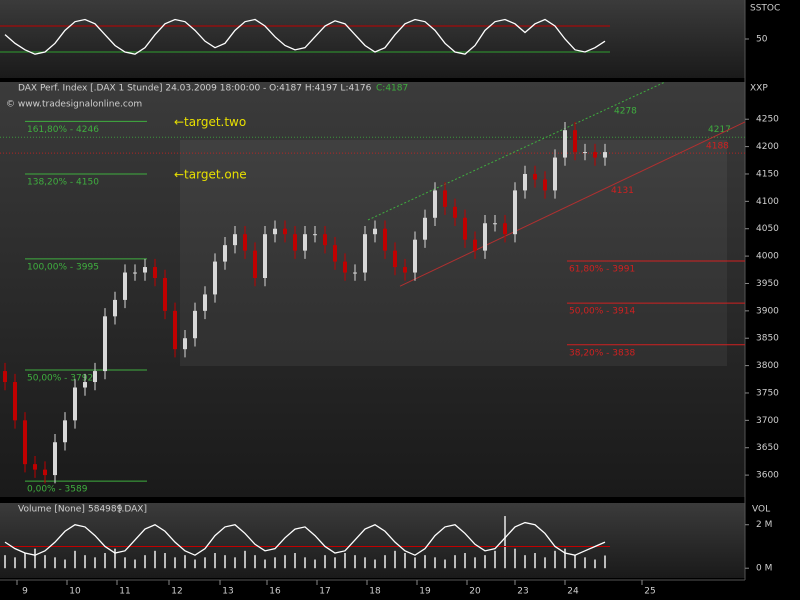 Image resolution: width=800 pixels, height=600 pixels. Describe the element at coordinates (761, 510) in the screenshot. I see `axis-label: VOL` at that location.